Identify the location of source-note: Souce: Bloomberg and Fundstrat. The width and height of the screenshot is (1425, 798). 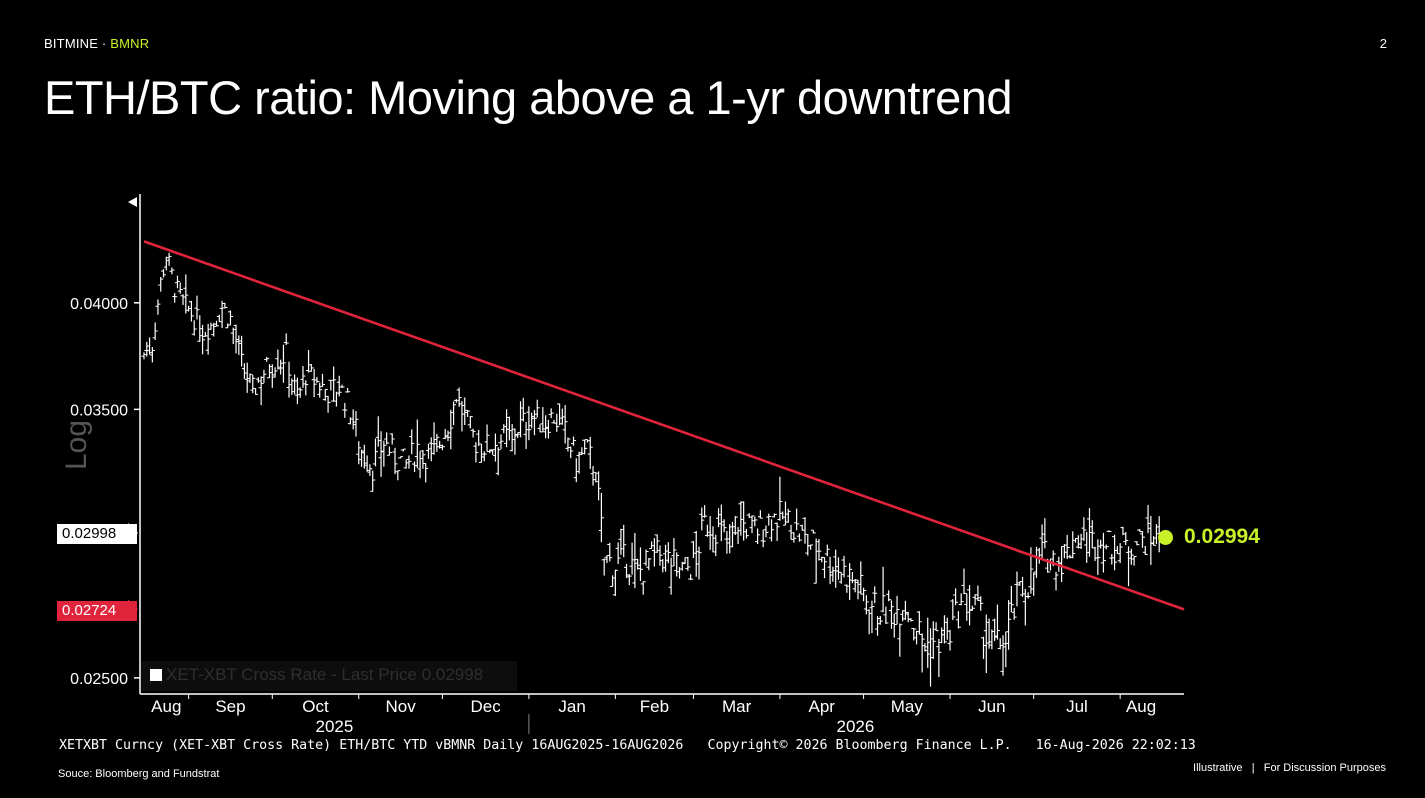
(139, 774).